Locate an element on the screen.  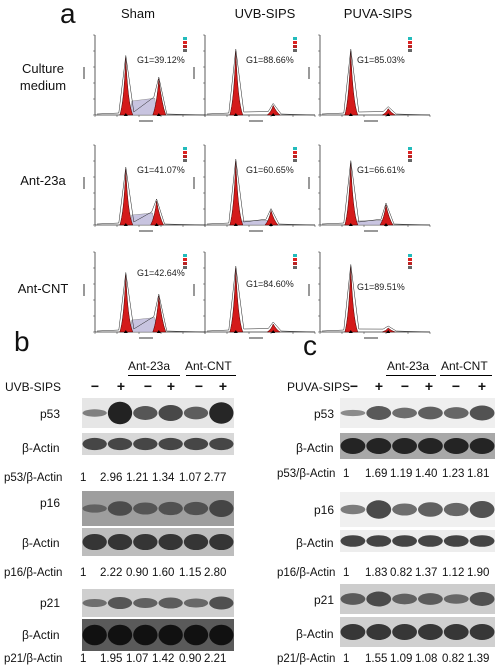
g1-label: G1=42.64% is located at coordinates (161, 273).